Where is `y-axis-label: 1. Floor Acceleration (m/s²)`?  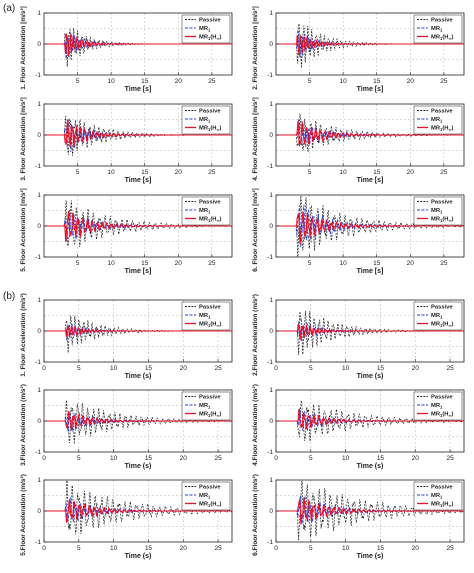
y-axis-label: 1. Floor Acceleration (m/s²) is located at coordinates (23, 335).